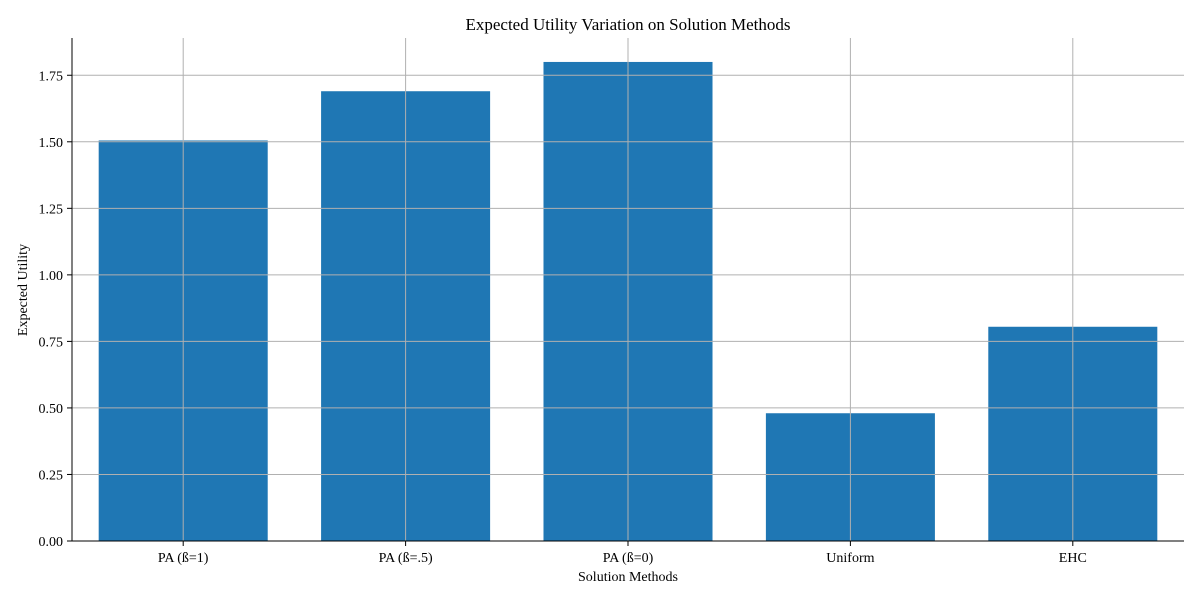 The height and width of the screenshot is (600, 1200). I want to click on y-tick-label-0: 0.00, so click(51, 542).